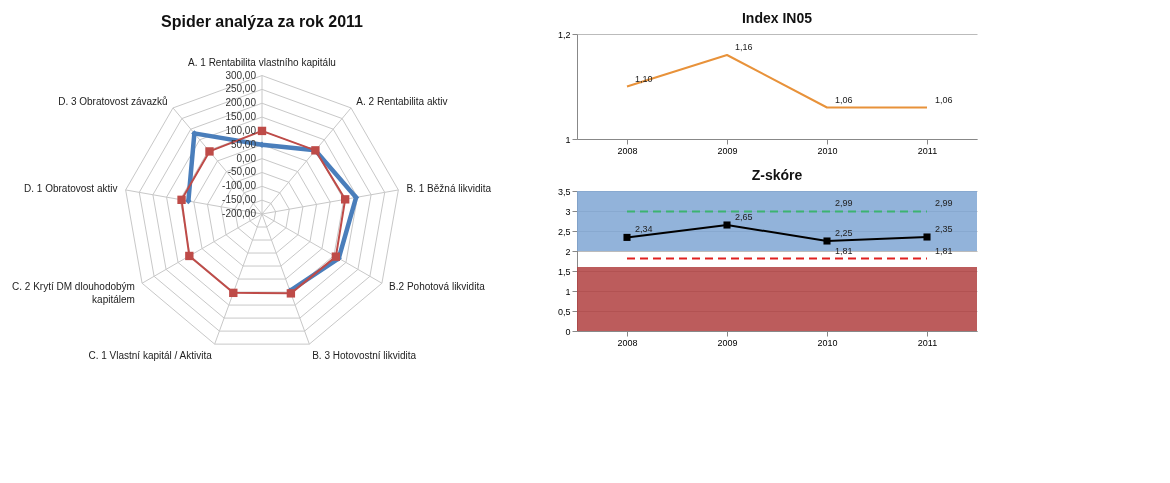  What do you see at coordinates (239, 200) in the screenshot?
I see `y-tick-label: -150,00` at bounding box center [239, 200].